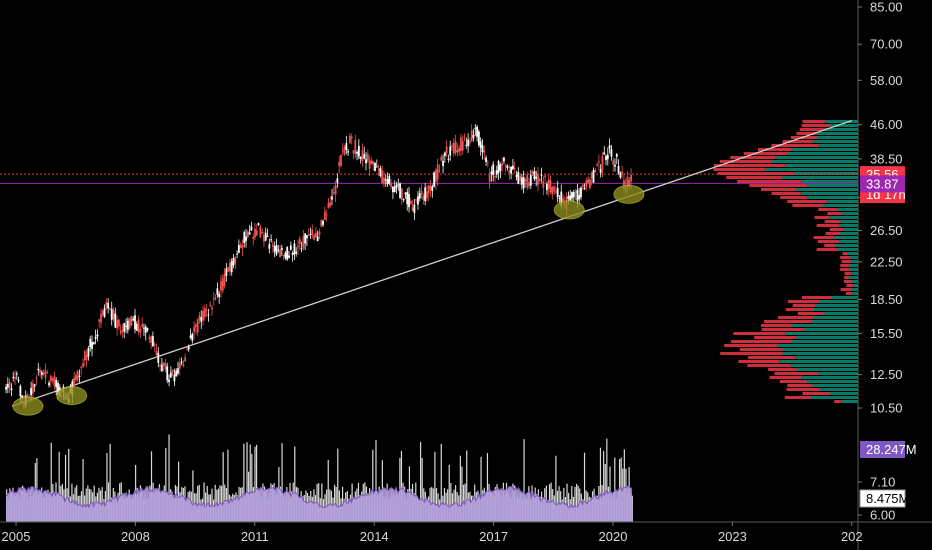  I want to click on y-tick-label: 46.00, so click(886, 124).